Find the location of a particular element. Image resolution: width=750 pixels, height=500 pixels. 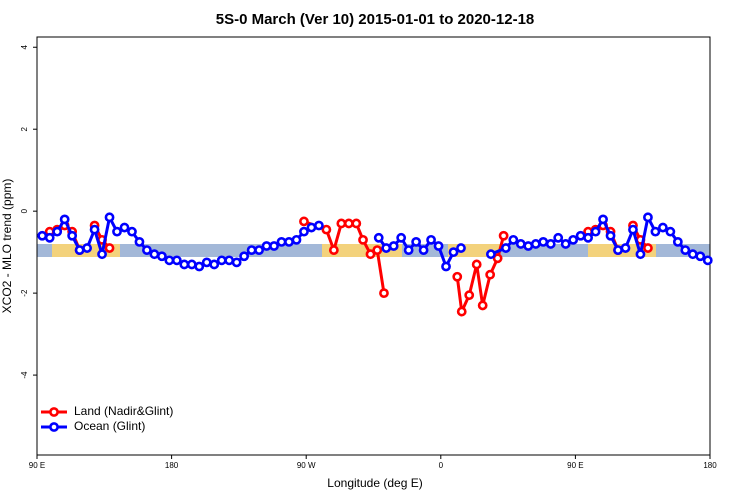

series is located at coordinates (375, 242).